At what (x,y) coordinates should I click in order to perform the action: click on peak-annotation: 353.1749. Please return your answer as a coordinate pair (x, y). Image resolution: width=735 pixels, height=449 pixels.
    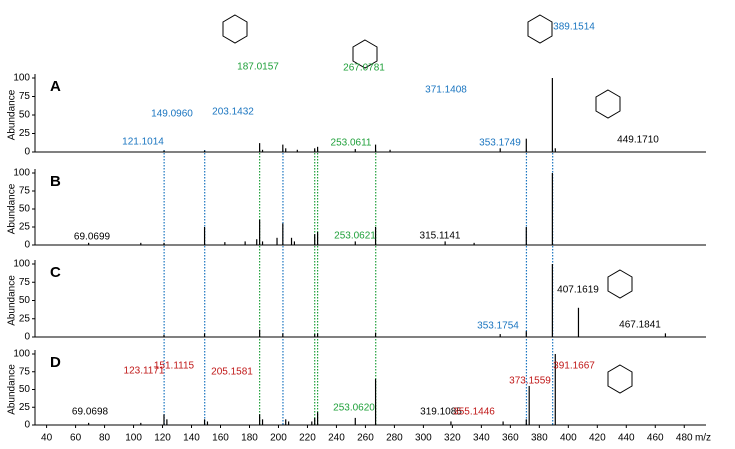
    Looking at the image, I should click on (500, 143).